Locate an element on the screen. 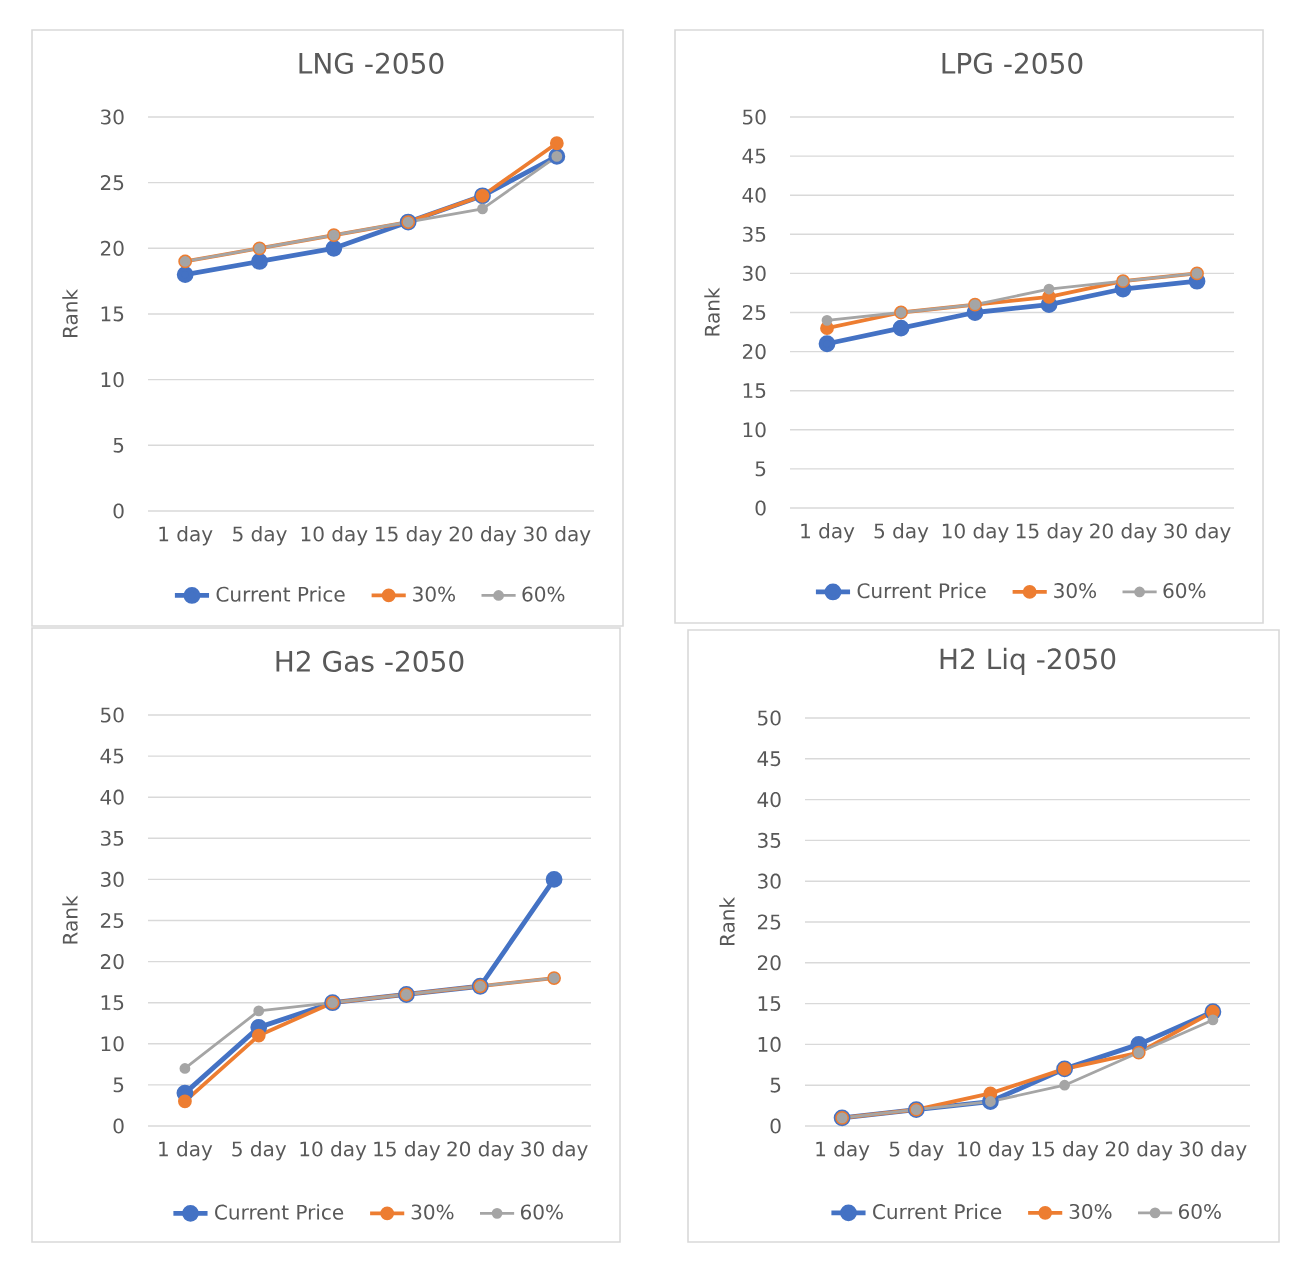 The width and height of the screenshot is (1294, 1262). chart-title: LPG -2050 is located at coordinates (1012, 63).